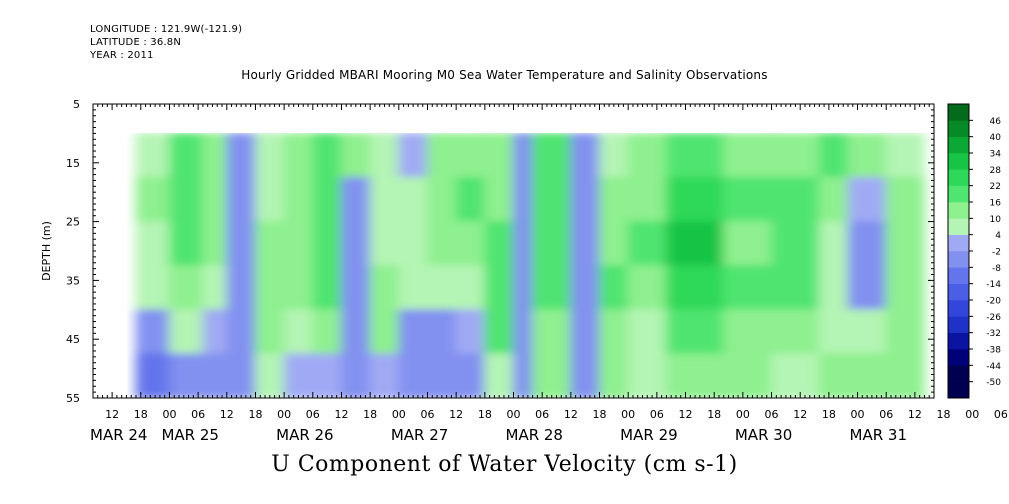 Image resolution: width=1009 pixels, height=504 pixels. I want to click on y-tick-label: 25, so click(73, 222).